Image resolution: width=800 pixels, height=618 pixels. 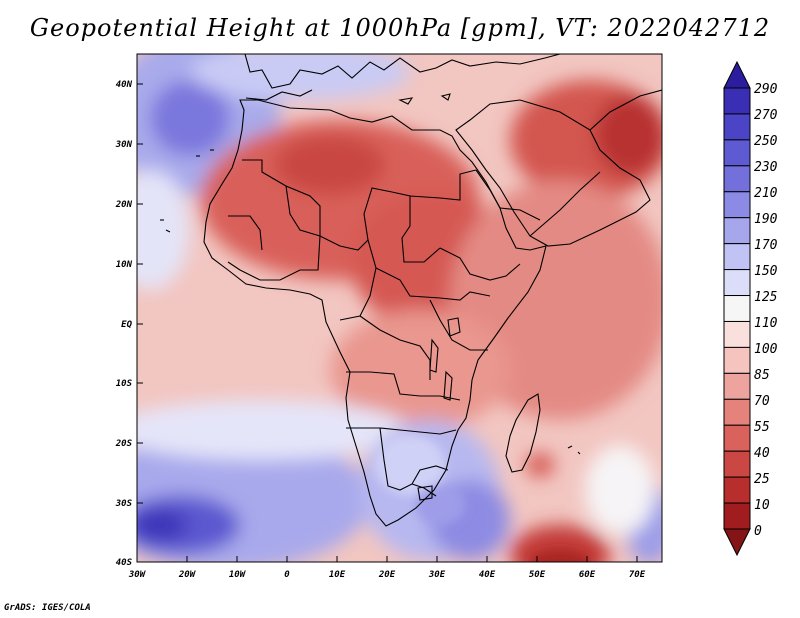 What do you see at coordinates (187, 575) in the screenshot?
I see `lon-label: 20W` at bounding box center [187, 575].